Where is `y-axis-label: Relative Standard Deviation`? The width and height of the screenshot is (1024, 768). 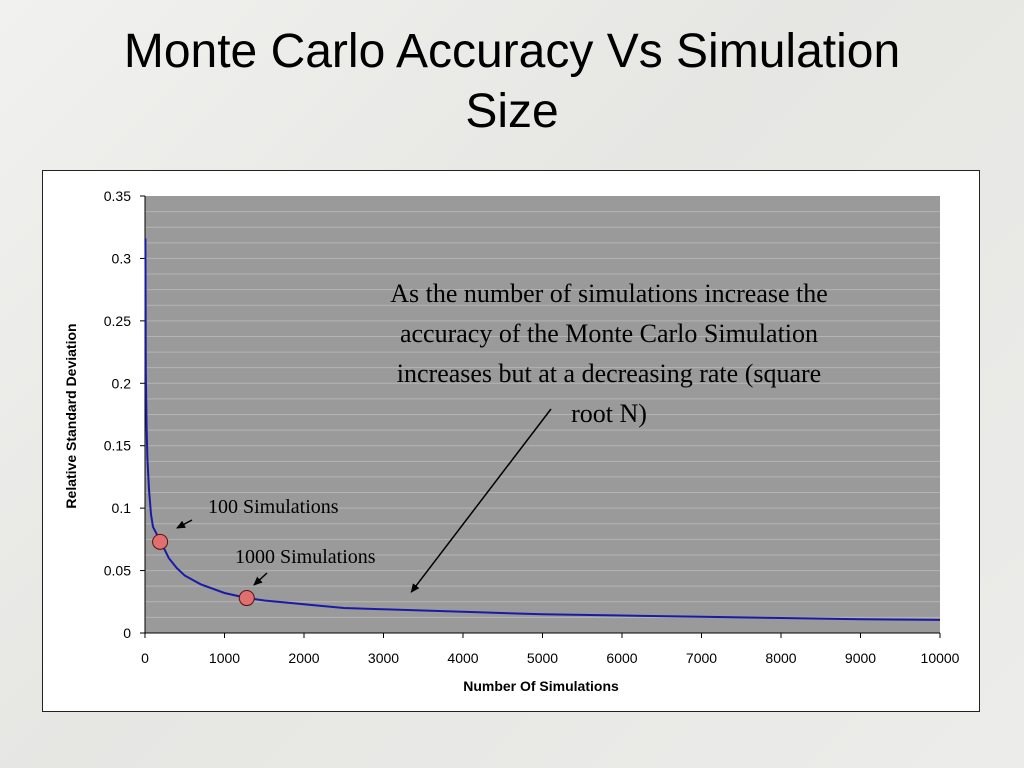
y-axis-label: Relative Standard Deviation is located at coordinates (71, 415).